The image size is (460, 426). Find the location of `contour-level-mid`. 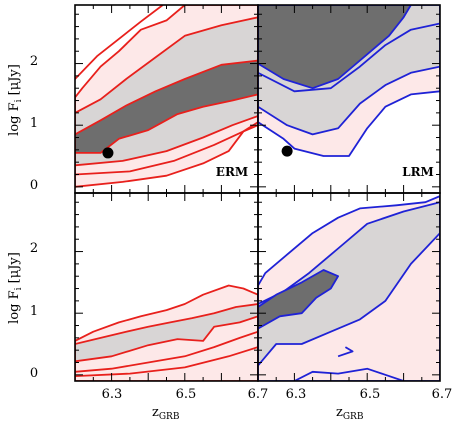

contour-level-mid is located at coordinates (166, 333).